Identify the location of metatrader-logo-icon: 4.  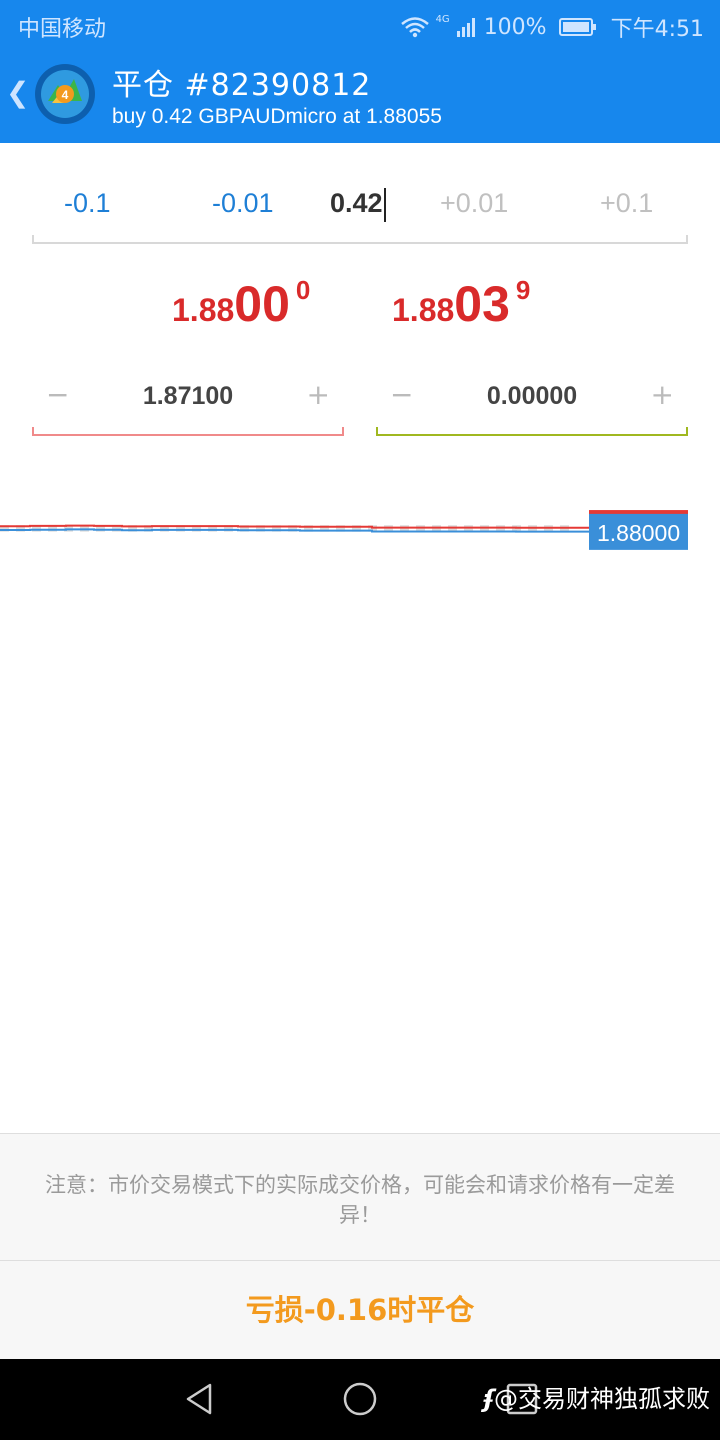
(65, 94).